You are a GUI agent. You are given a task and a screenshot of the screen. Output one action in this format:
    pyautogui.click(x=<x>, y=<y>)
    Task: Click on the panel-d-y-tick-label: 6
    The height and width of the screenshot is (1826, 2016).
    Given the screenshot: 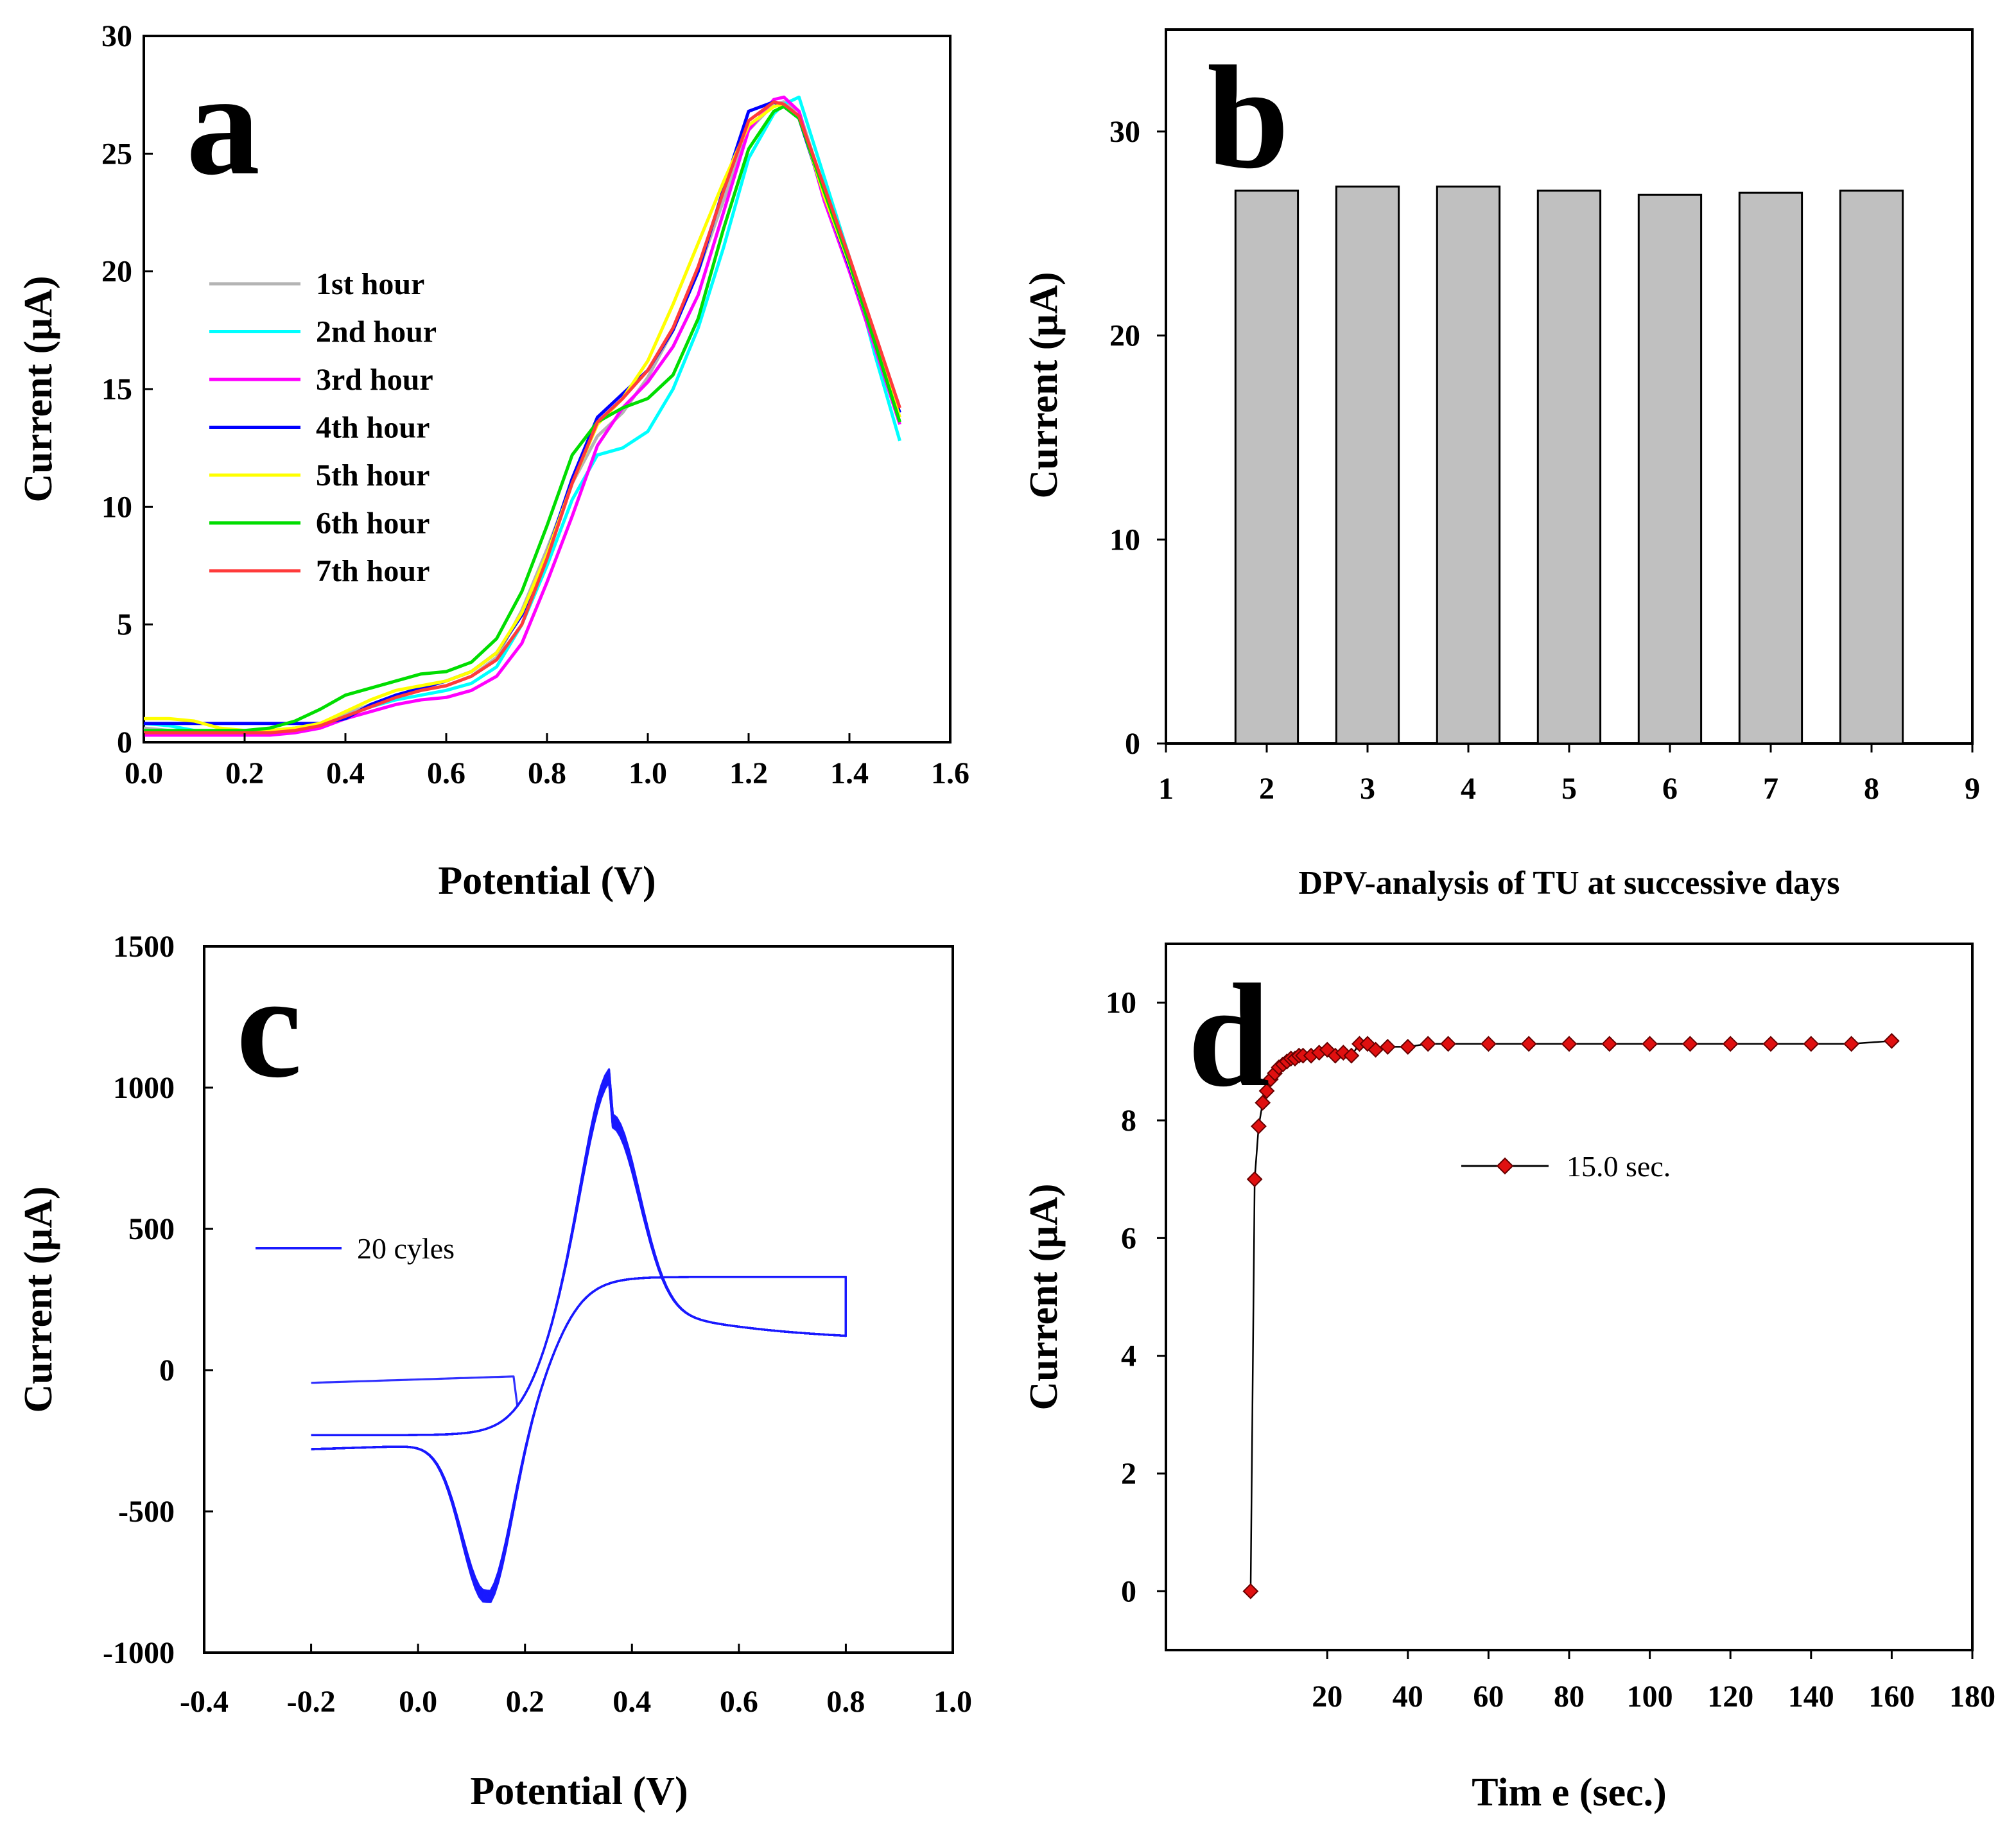 What is the action you would take?
    pyautogui.click(x=1128, y=1238)
    